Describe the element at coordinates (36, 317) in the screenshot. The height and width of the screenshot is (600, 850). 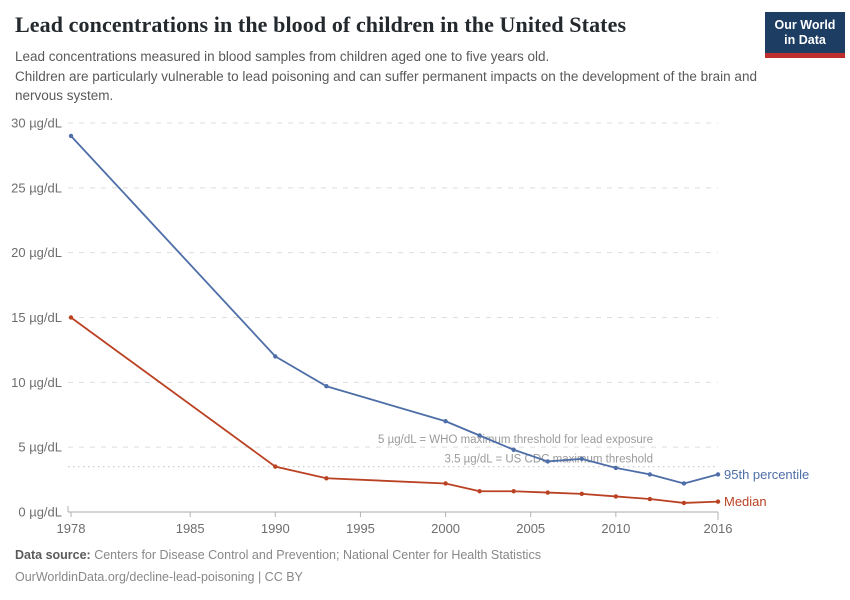
I see `y-tick-label: 15 µg/dL` at that location.